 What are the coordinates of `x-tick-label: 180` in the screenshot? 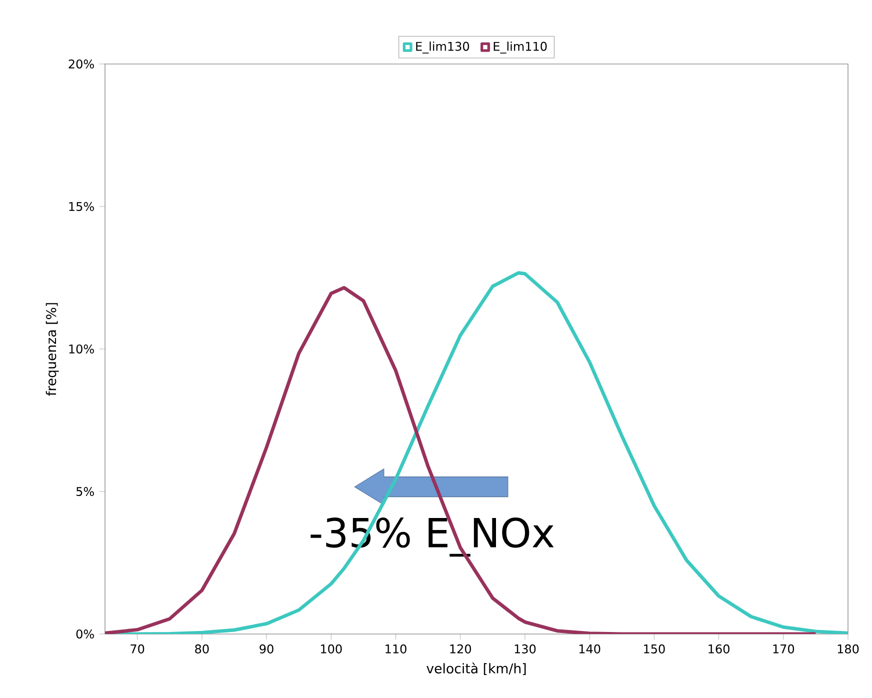 It's located at (848, 649).